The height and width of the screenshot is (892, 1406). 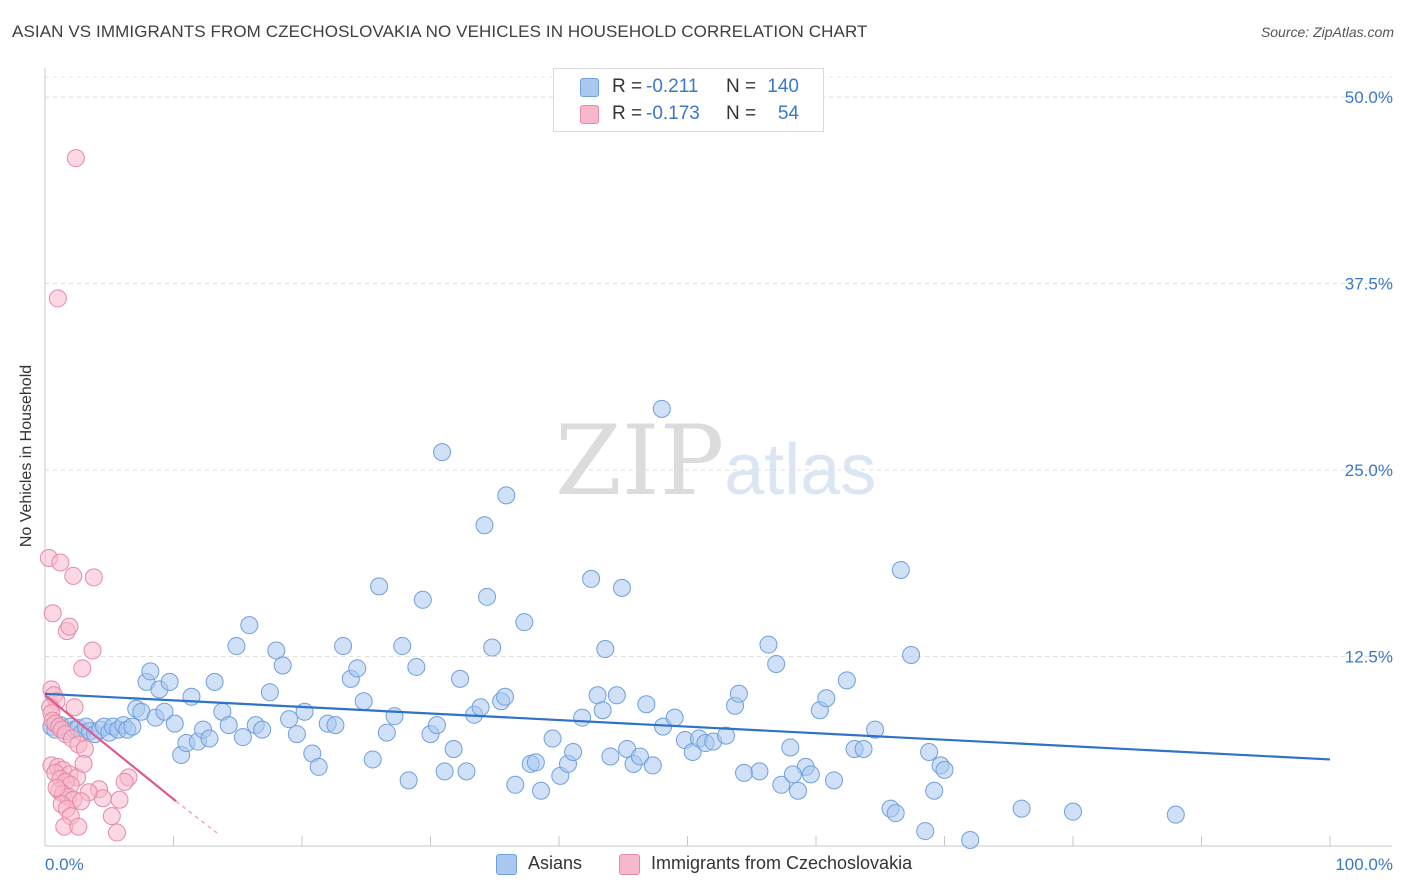 What do you see at coordinates (110, 748) in the screenshot?
I see `czech-trend-line` at bounding box center [110, 748].